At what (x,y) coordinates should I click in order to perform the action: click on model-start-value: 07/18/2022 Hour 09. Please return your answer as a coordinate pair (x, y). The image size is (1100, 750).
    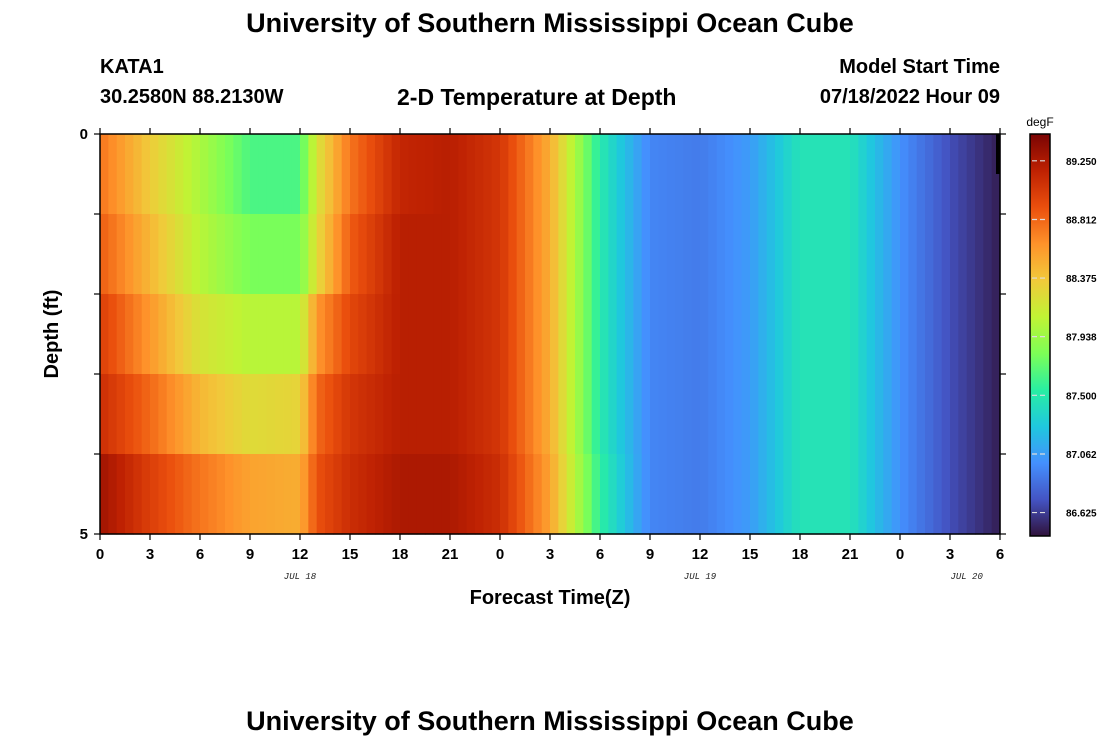
    Looking at the image, I should click on (909, 97).